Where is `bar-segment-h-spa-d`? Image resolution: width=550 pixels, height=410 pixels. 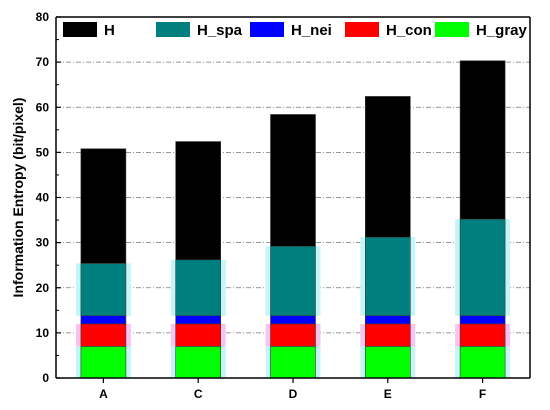 bar-segment-h-spa-d is located at coordinates (293, 281).